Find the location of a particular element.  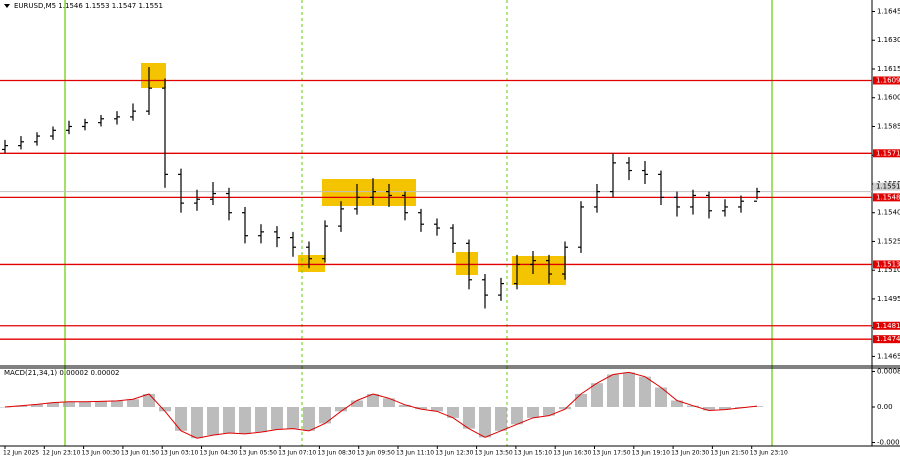

y-tick-label: 1.1540 is located at coordinates (888, 213).